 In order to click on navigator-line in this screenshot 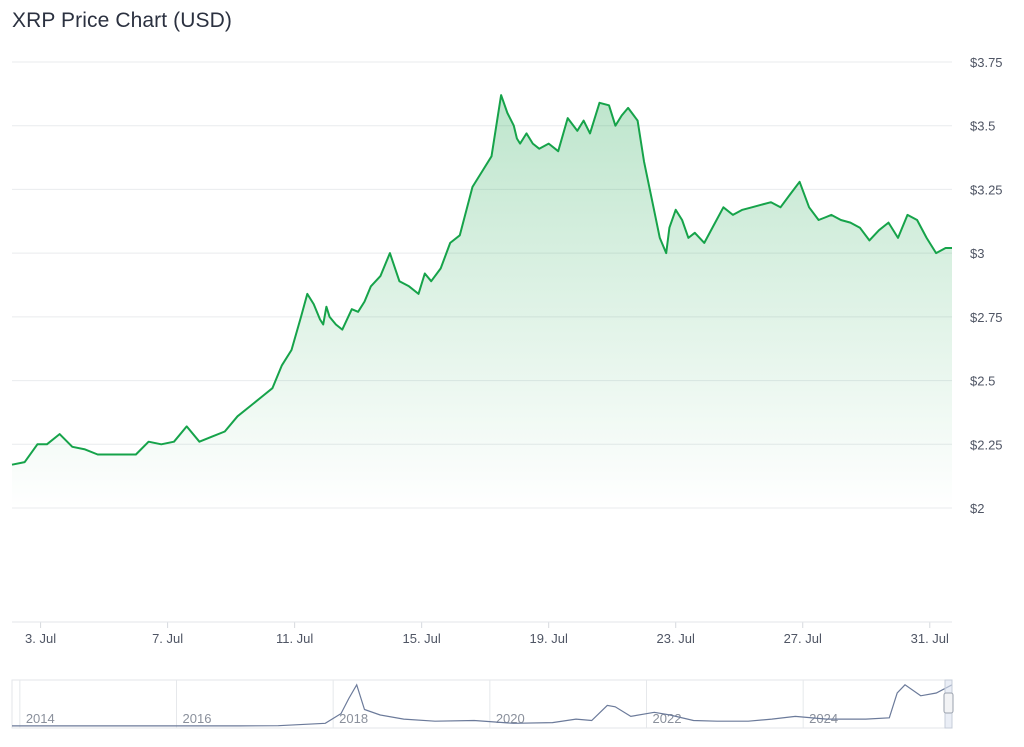, I will do `click(482, 705)`.